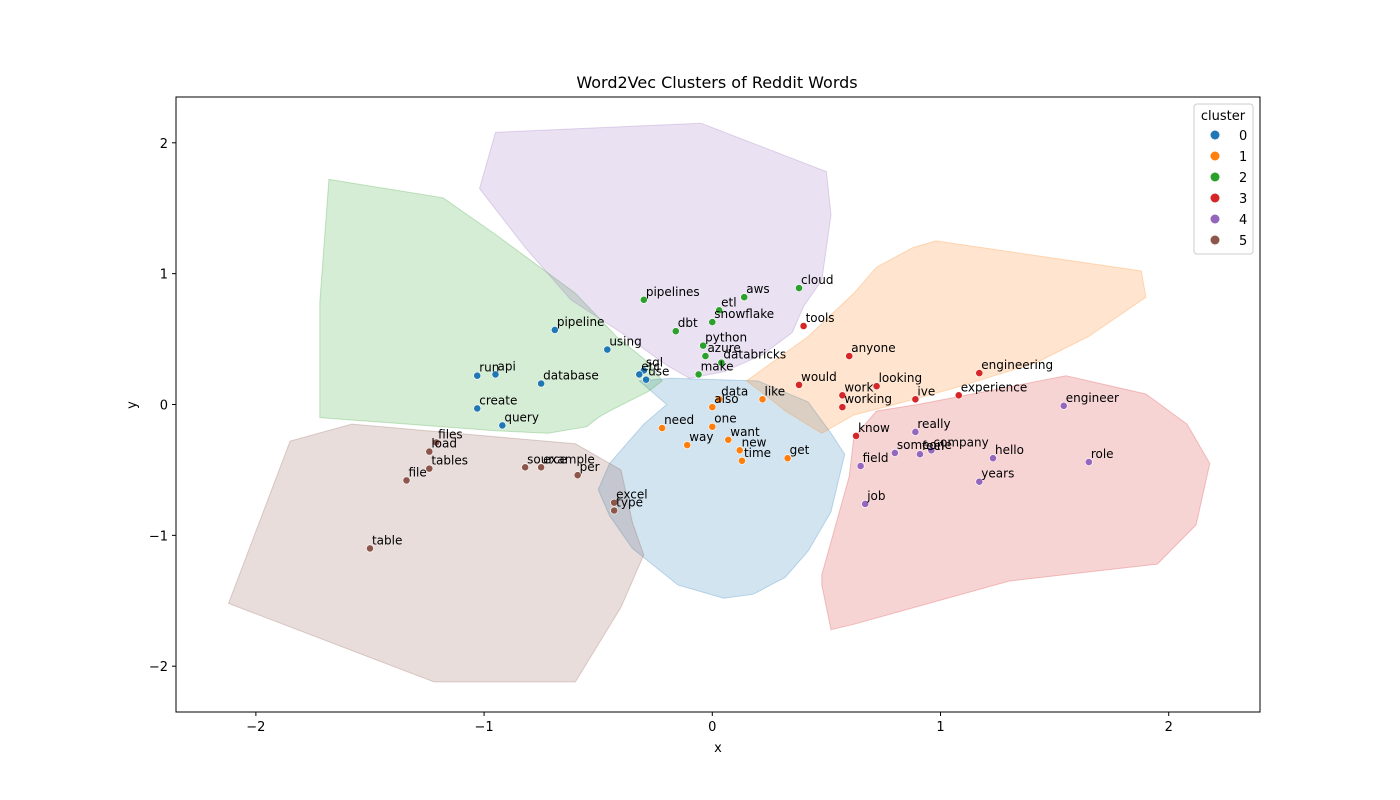 The image size is (1400, 800). Describe the element at coordinates (742, 460) in the screenshot. I see `point-time` at that location.